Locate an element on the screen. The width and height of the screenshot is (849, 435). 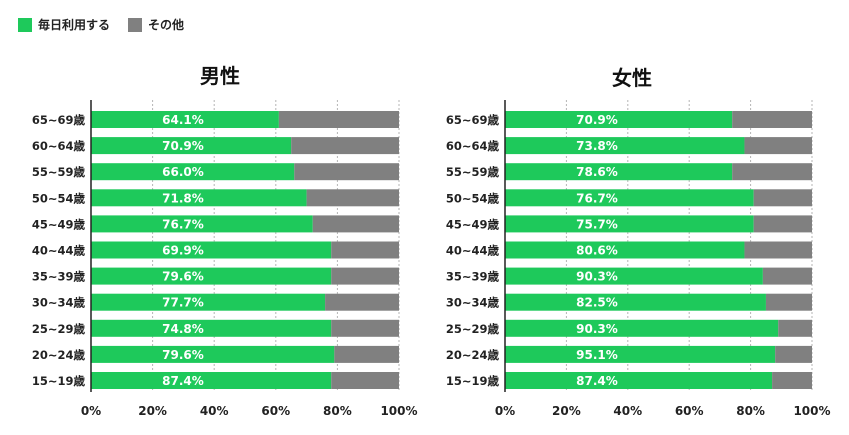
legend-item-other: その他 is located at coordinates (156, 24).